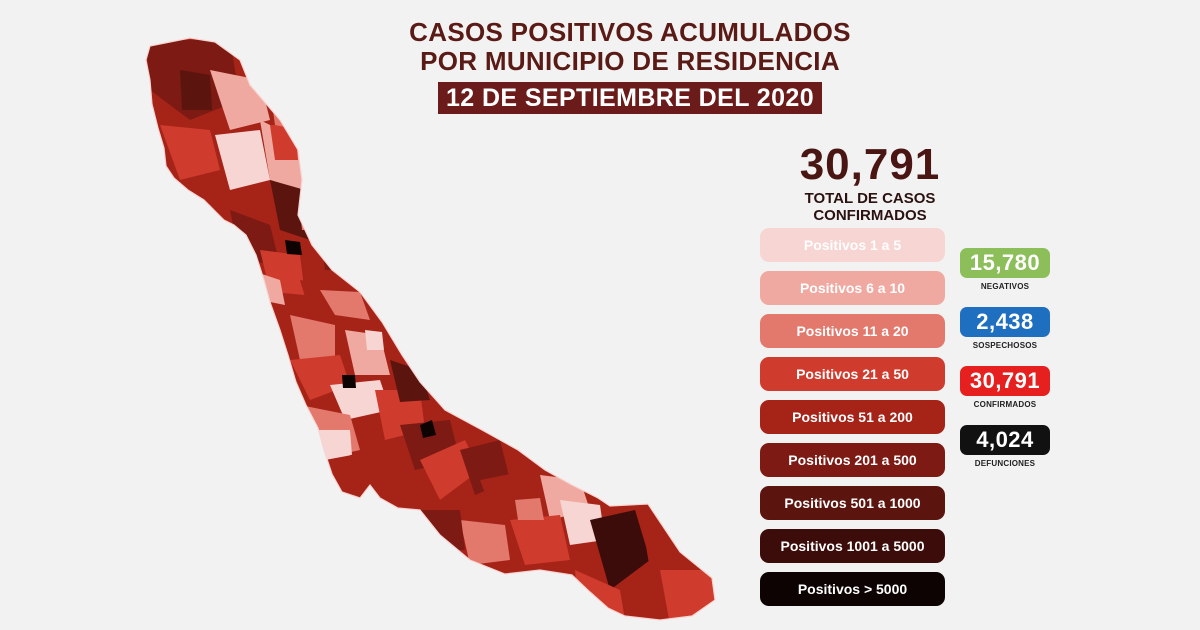 The image size is (1200, 630). Describe the element at coordinates (852, 331) in the screenshot. I see `legend-item-11-20: Positivos 11 a 20` at that location.